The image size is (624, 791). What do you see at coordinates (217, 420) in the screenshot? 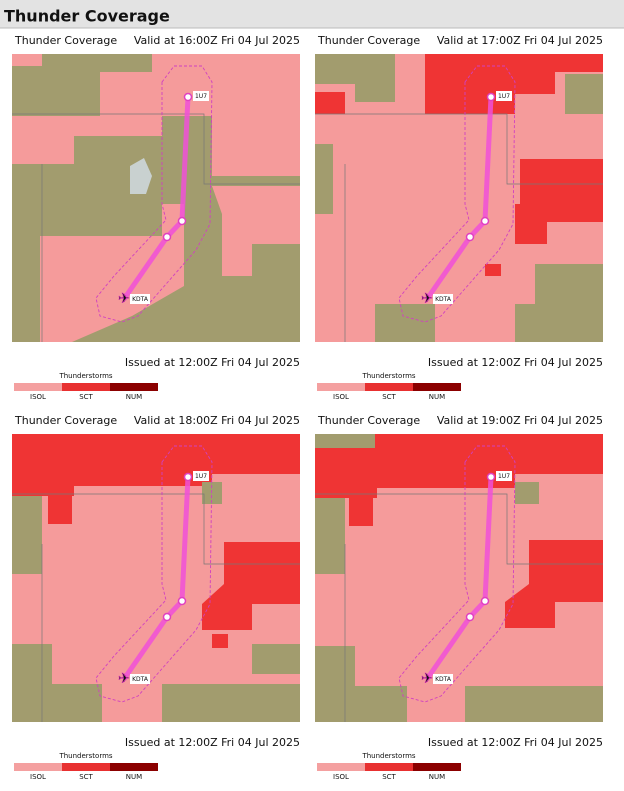
I see `panel-valid-time: Valid at 18:00Z Fri 04 Jul 2025` at bounding box center [217, 420].